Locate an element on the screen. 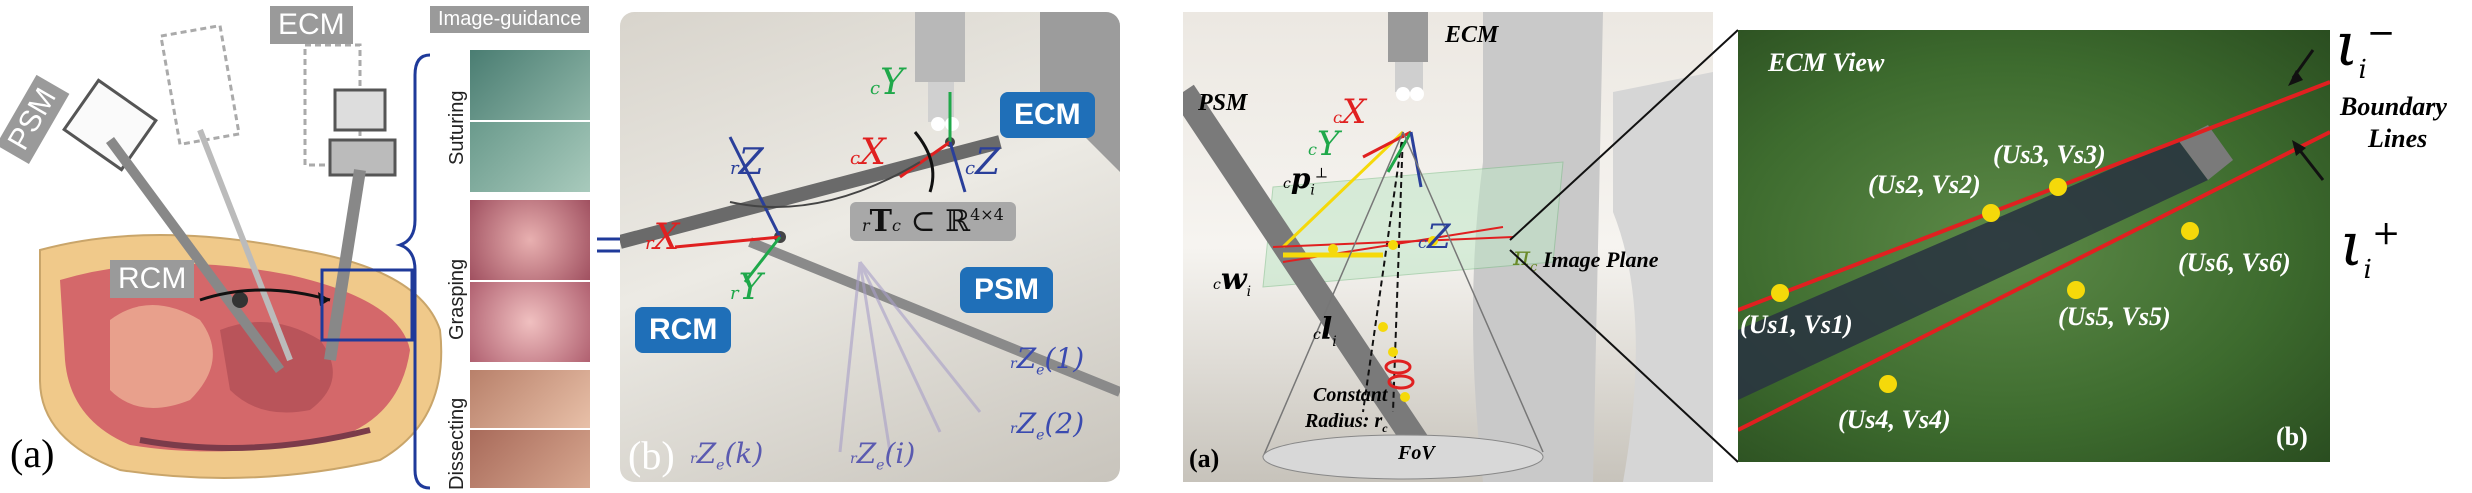 Image resolution: width=2472 pixels, height=493 pixels. task-dissecting: Dissecting is located at coordinates (457, 443).